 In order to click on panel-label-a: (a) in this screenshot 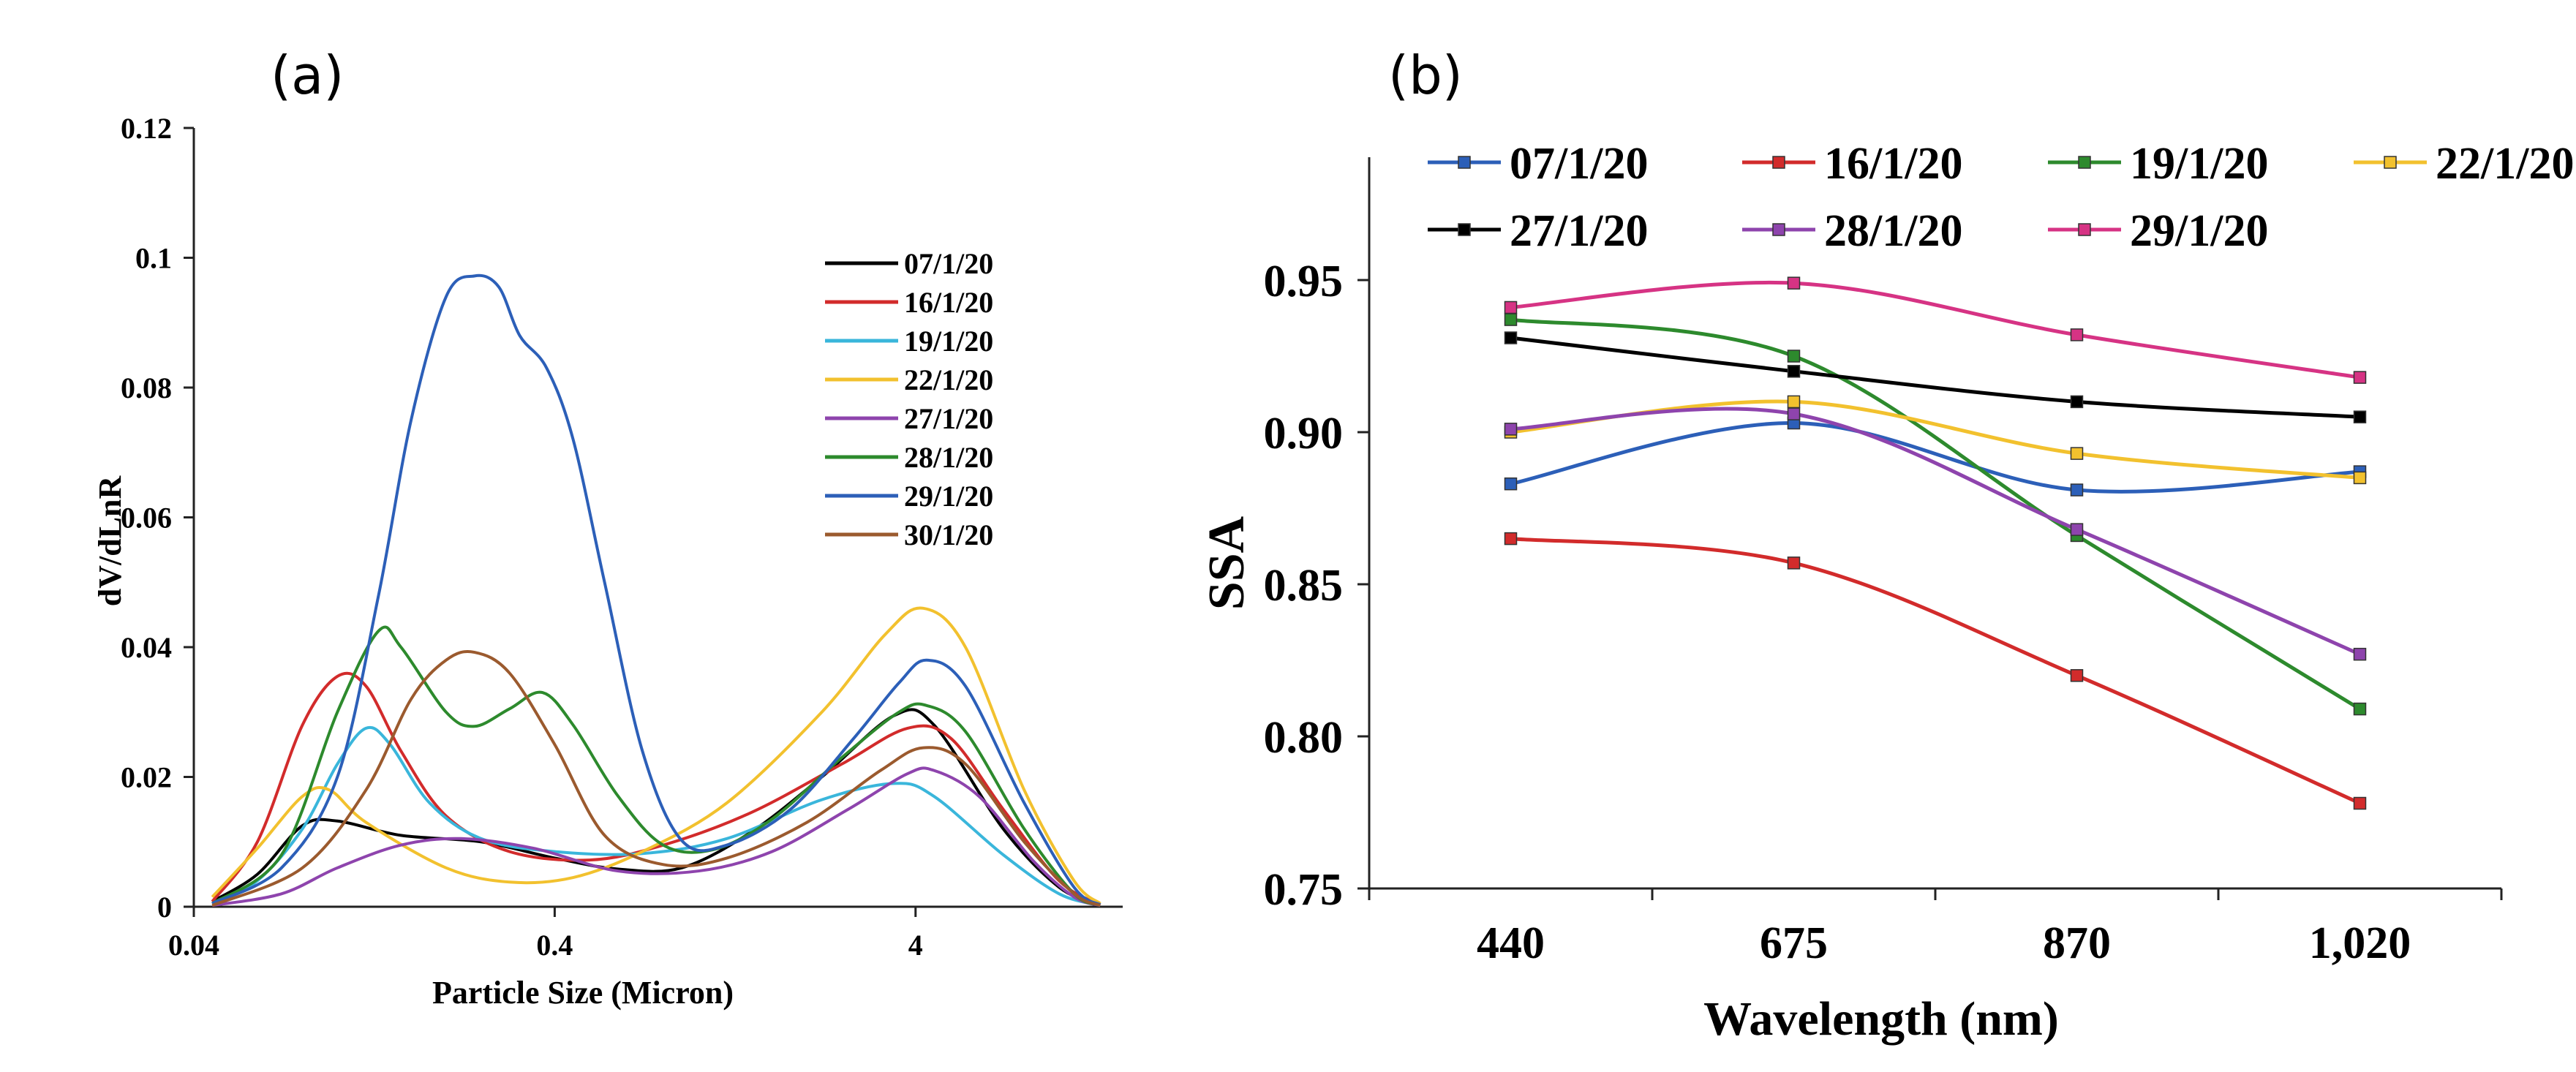, I will do `click(307, 75)`.